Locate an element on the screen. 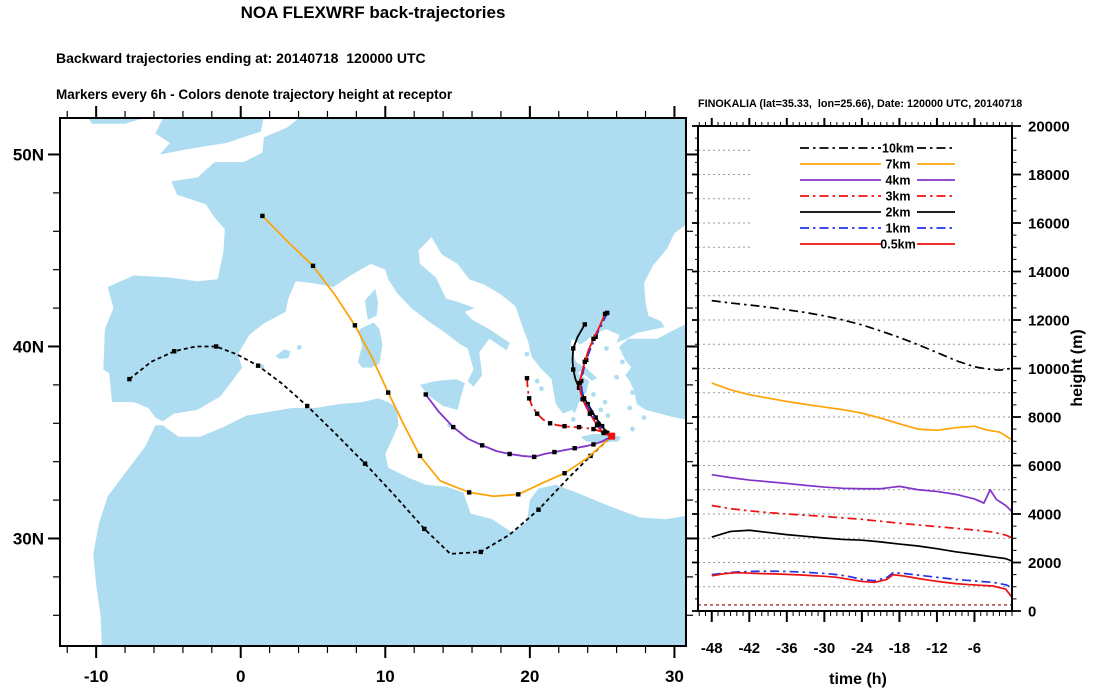 The width and height of the screenshot is (1100, 700). map-lat-tick-label: 50N is located at coordinates (28, 154).